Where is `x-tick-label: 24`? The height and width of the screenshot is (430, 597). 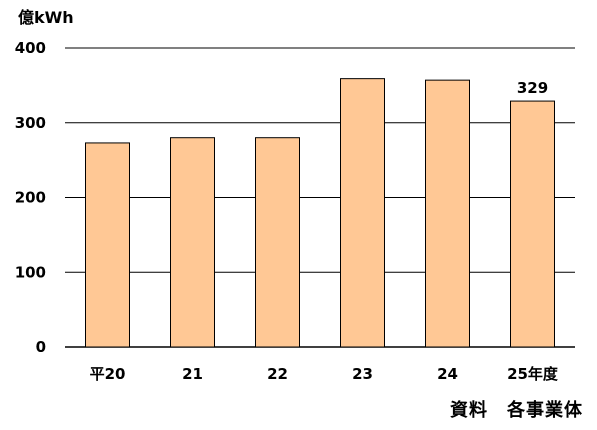 x-tick-label: 24 is located at coordinates (447, 374).